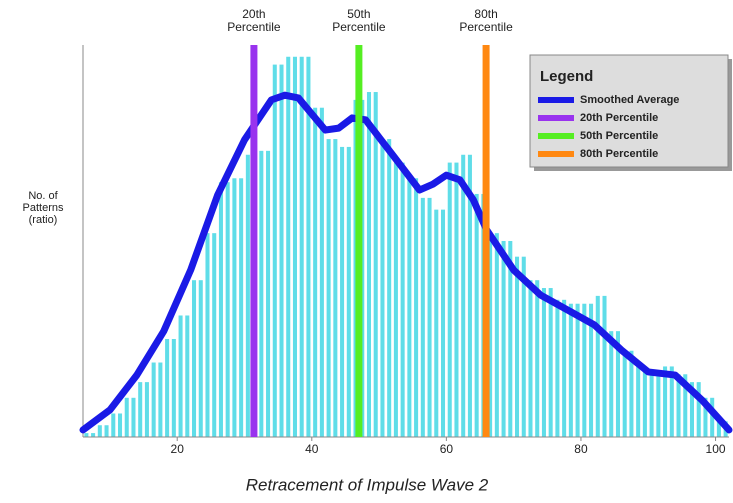 This screenshot has width=733, height=503. I want to click on x-tick-label: 60, so click(447, 449).